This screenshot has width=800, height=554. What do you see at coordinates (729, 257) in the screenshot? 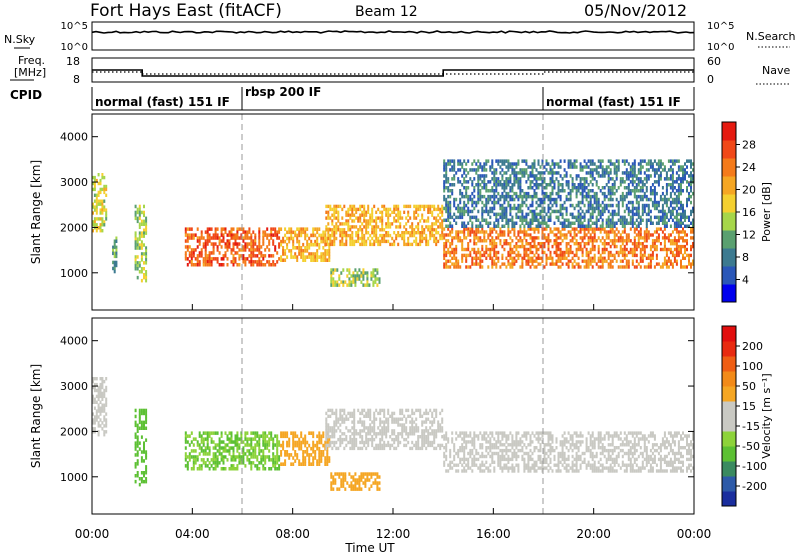
I see `colorbar-swatch` at bounding box center [729, 257].